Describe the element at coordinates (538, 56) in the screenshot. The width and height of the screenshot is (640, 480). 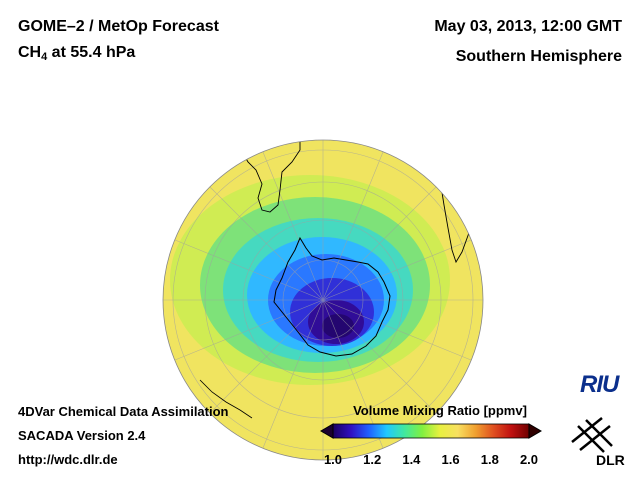
I see `region-label: Southern Hemisphere` at that location.